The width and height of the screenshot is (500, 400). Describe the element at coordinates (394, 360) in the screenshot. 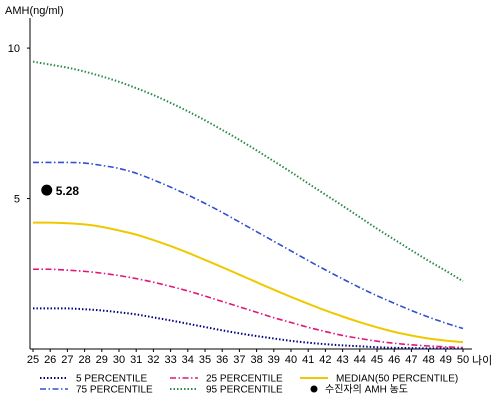

I see `x-tick-label: 46` at that location.